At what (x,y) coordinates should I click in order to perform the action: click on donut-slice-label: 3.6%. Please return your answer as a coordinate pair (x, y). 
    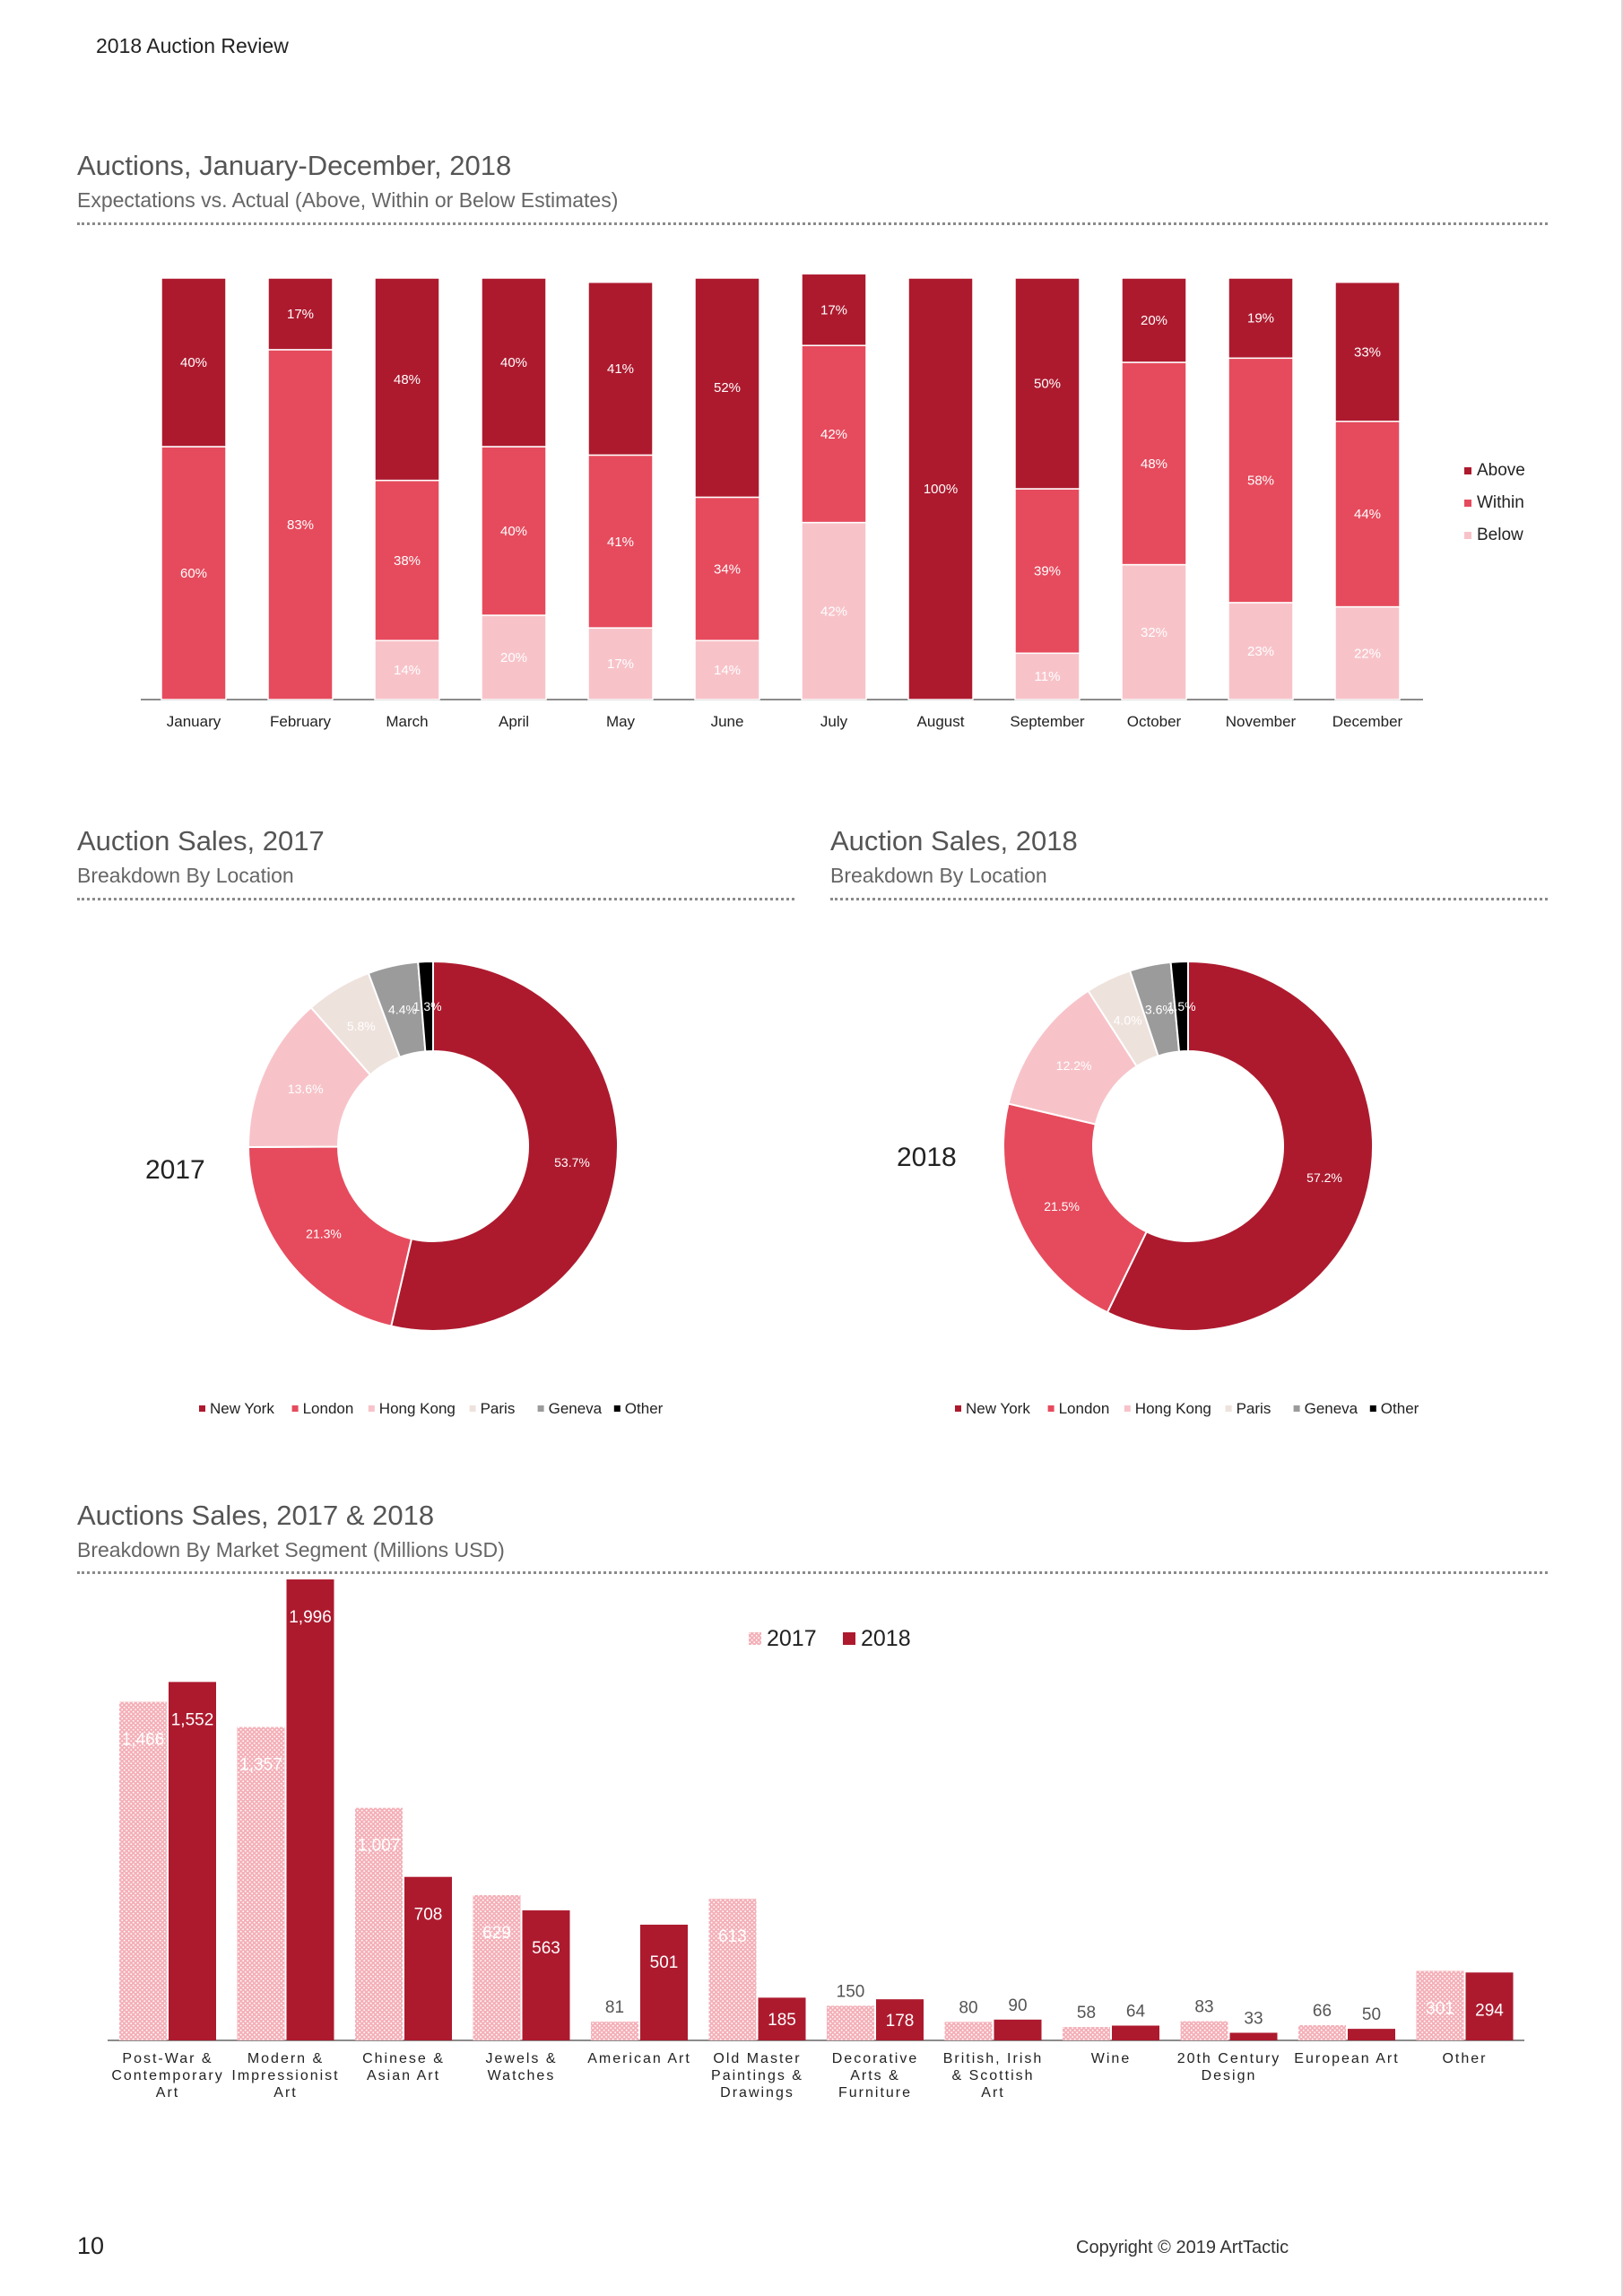
    Looking at the image, I should click on (1159, 1009).